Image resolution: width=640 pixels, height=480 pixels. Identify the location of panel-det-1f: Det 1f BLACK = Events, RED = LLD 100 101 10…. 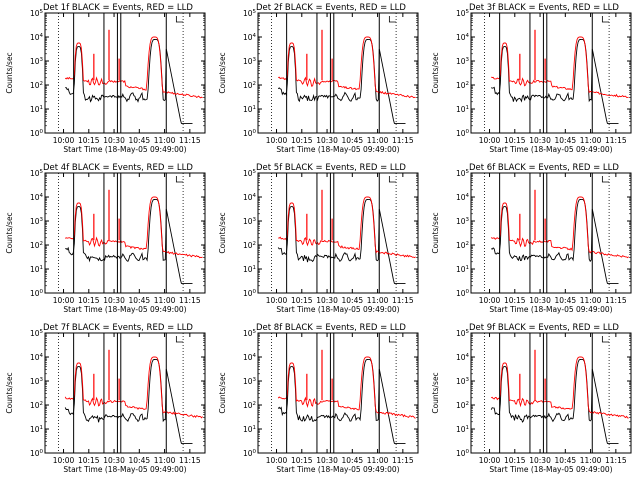
(106, 80).